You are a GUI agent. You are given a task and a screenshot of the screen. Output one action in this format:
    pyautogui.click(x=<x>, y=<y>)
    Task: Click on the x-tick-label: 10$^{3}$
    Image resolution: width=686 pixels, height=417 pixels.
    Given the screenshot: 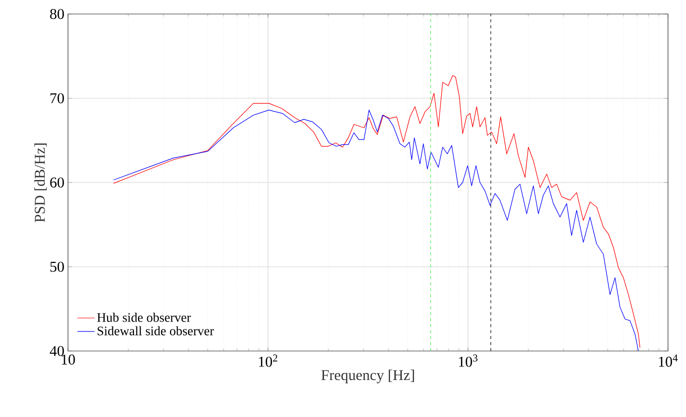 What is the action you would take?
    pyautogui.click(x=468, y=360)
    